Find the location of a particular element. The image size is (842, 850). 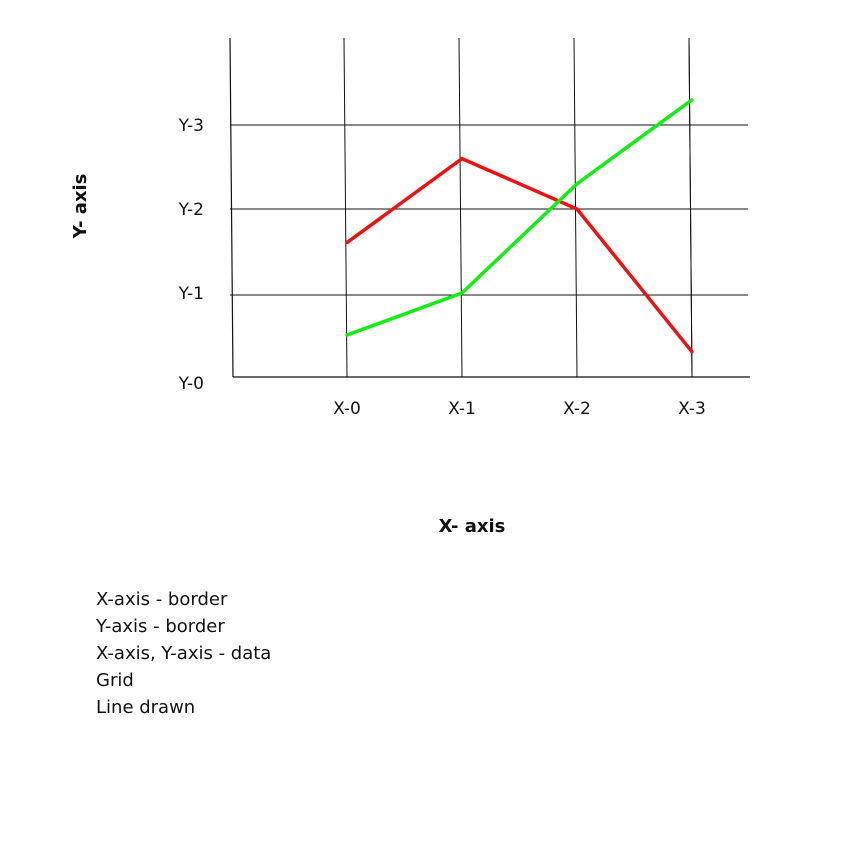

y-axis-title: Y- axis is located at coordinates (80, 207).